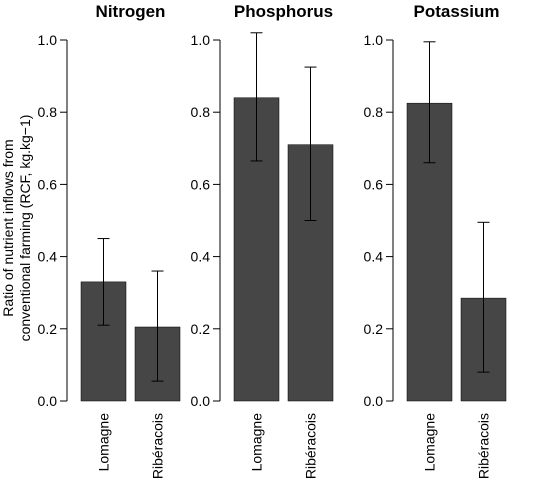  I want to click on y-axis-label-line-2: conventional farming (RCF, kg.kg−1), so click(25, 228).